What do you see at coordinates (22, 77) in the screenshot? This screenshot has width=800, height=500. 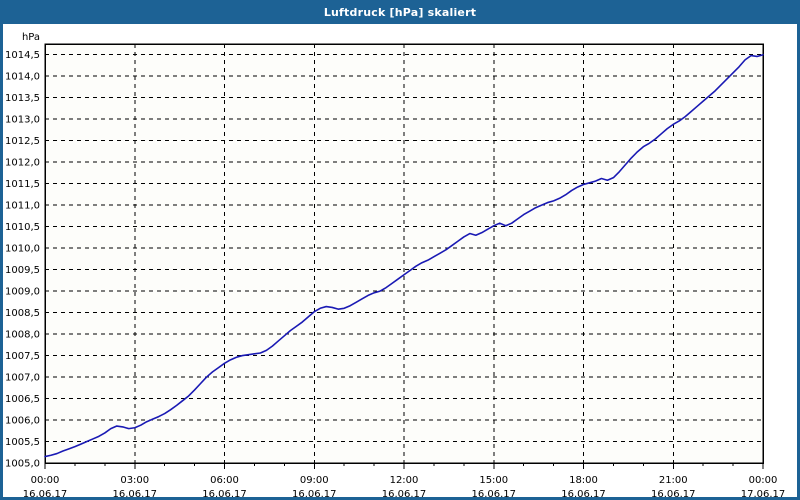 I see `y-tick-label: 1014,0` at bounding box center [22, 77].